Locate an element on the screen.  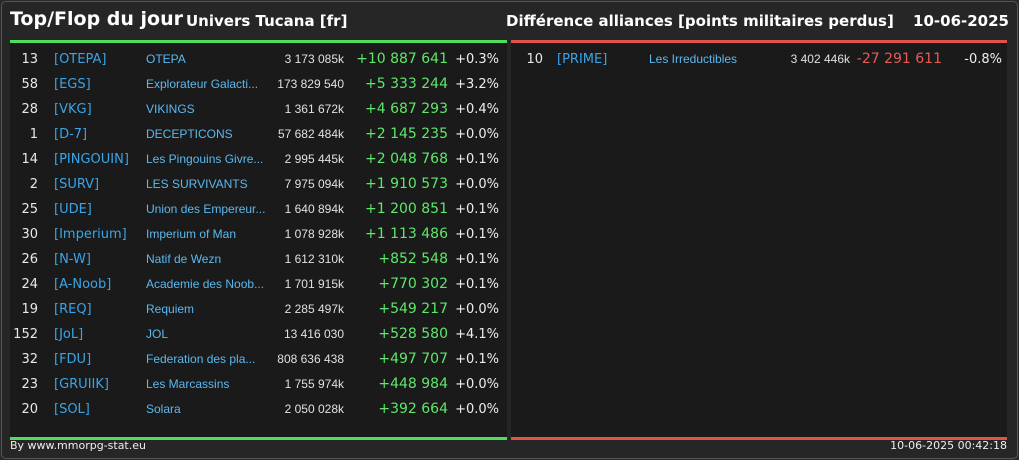
alliance-points: 7 975 094k is located at coordinates (314, 184).